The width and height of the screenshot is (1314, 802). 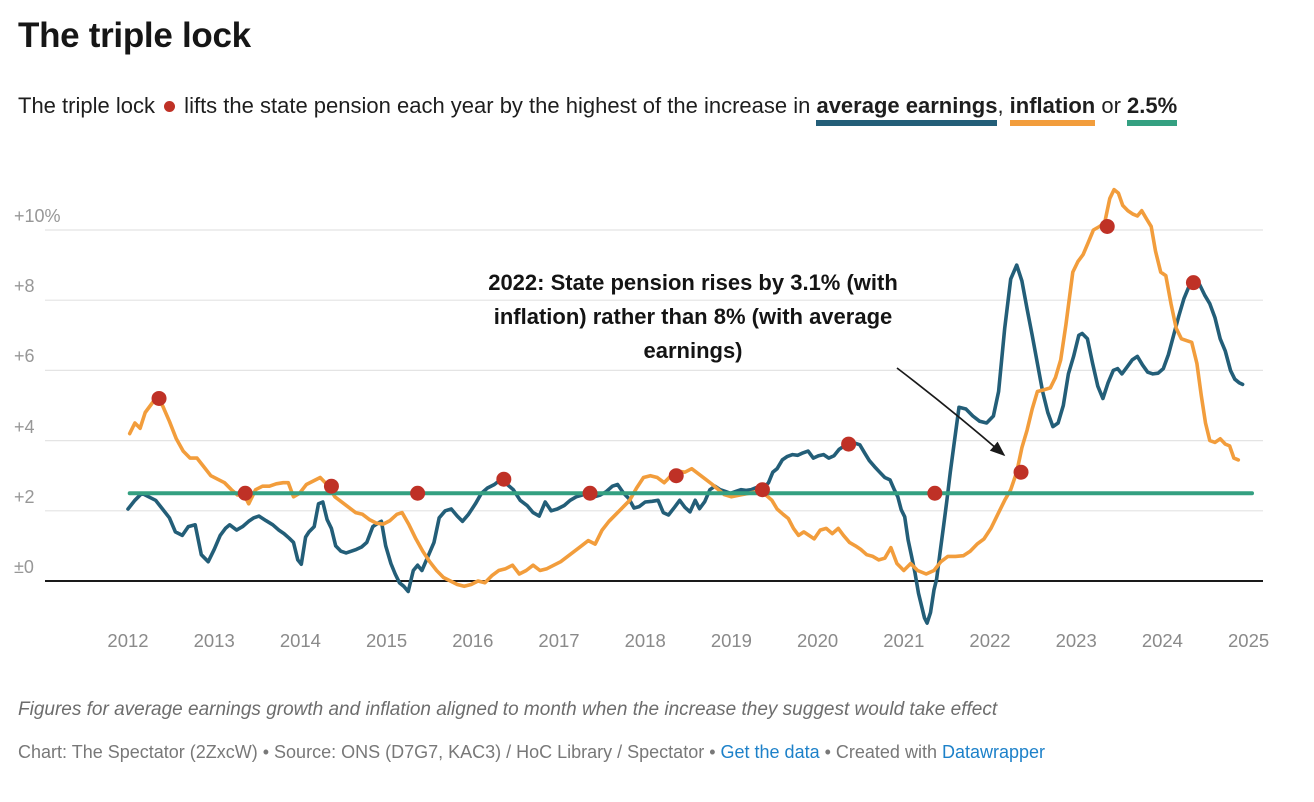 I want to click on annotation-line: inflation) rather than 8% (with average, so click(x=693, y=316).